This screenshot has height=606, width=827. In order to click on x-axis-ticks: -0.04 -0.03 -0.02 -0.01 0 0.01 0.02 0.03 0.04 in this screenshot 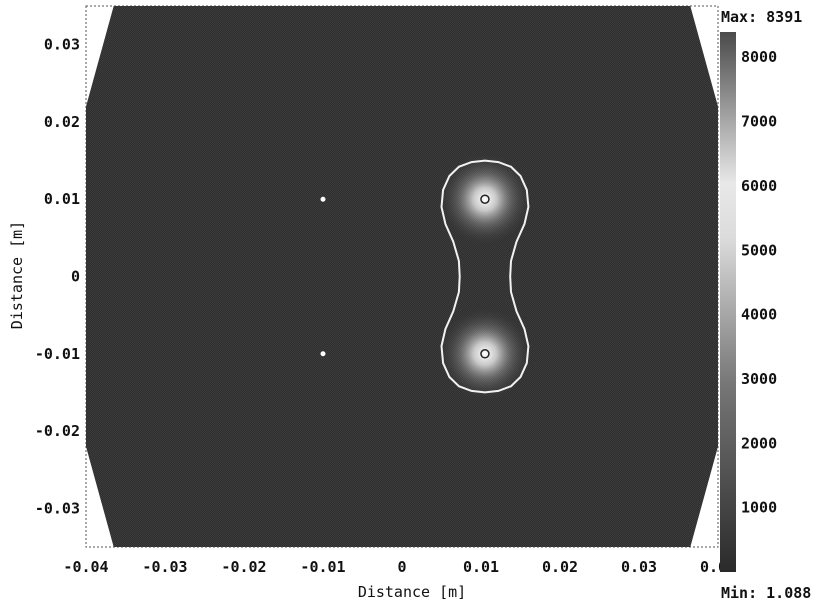, I will do `click(399, 567)`.